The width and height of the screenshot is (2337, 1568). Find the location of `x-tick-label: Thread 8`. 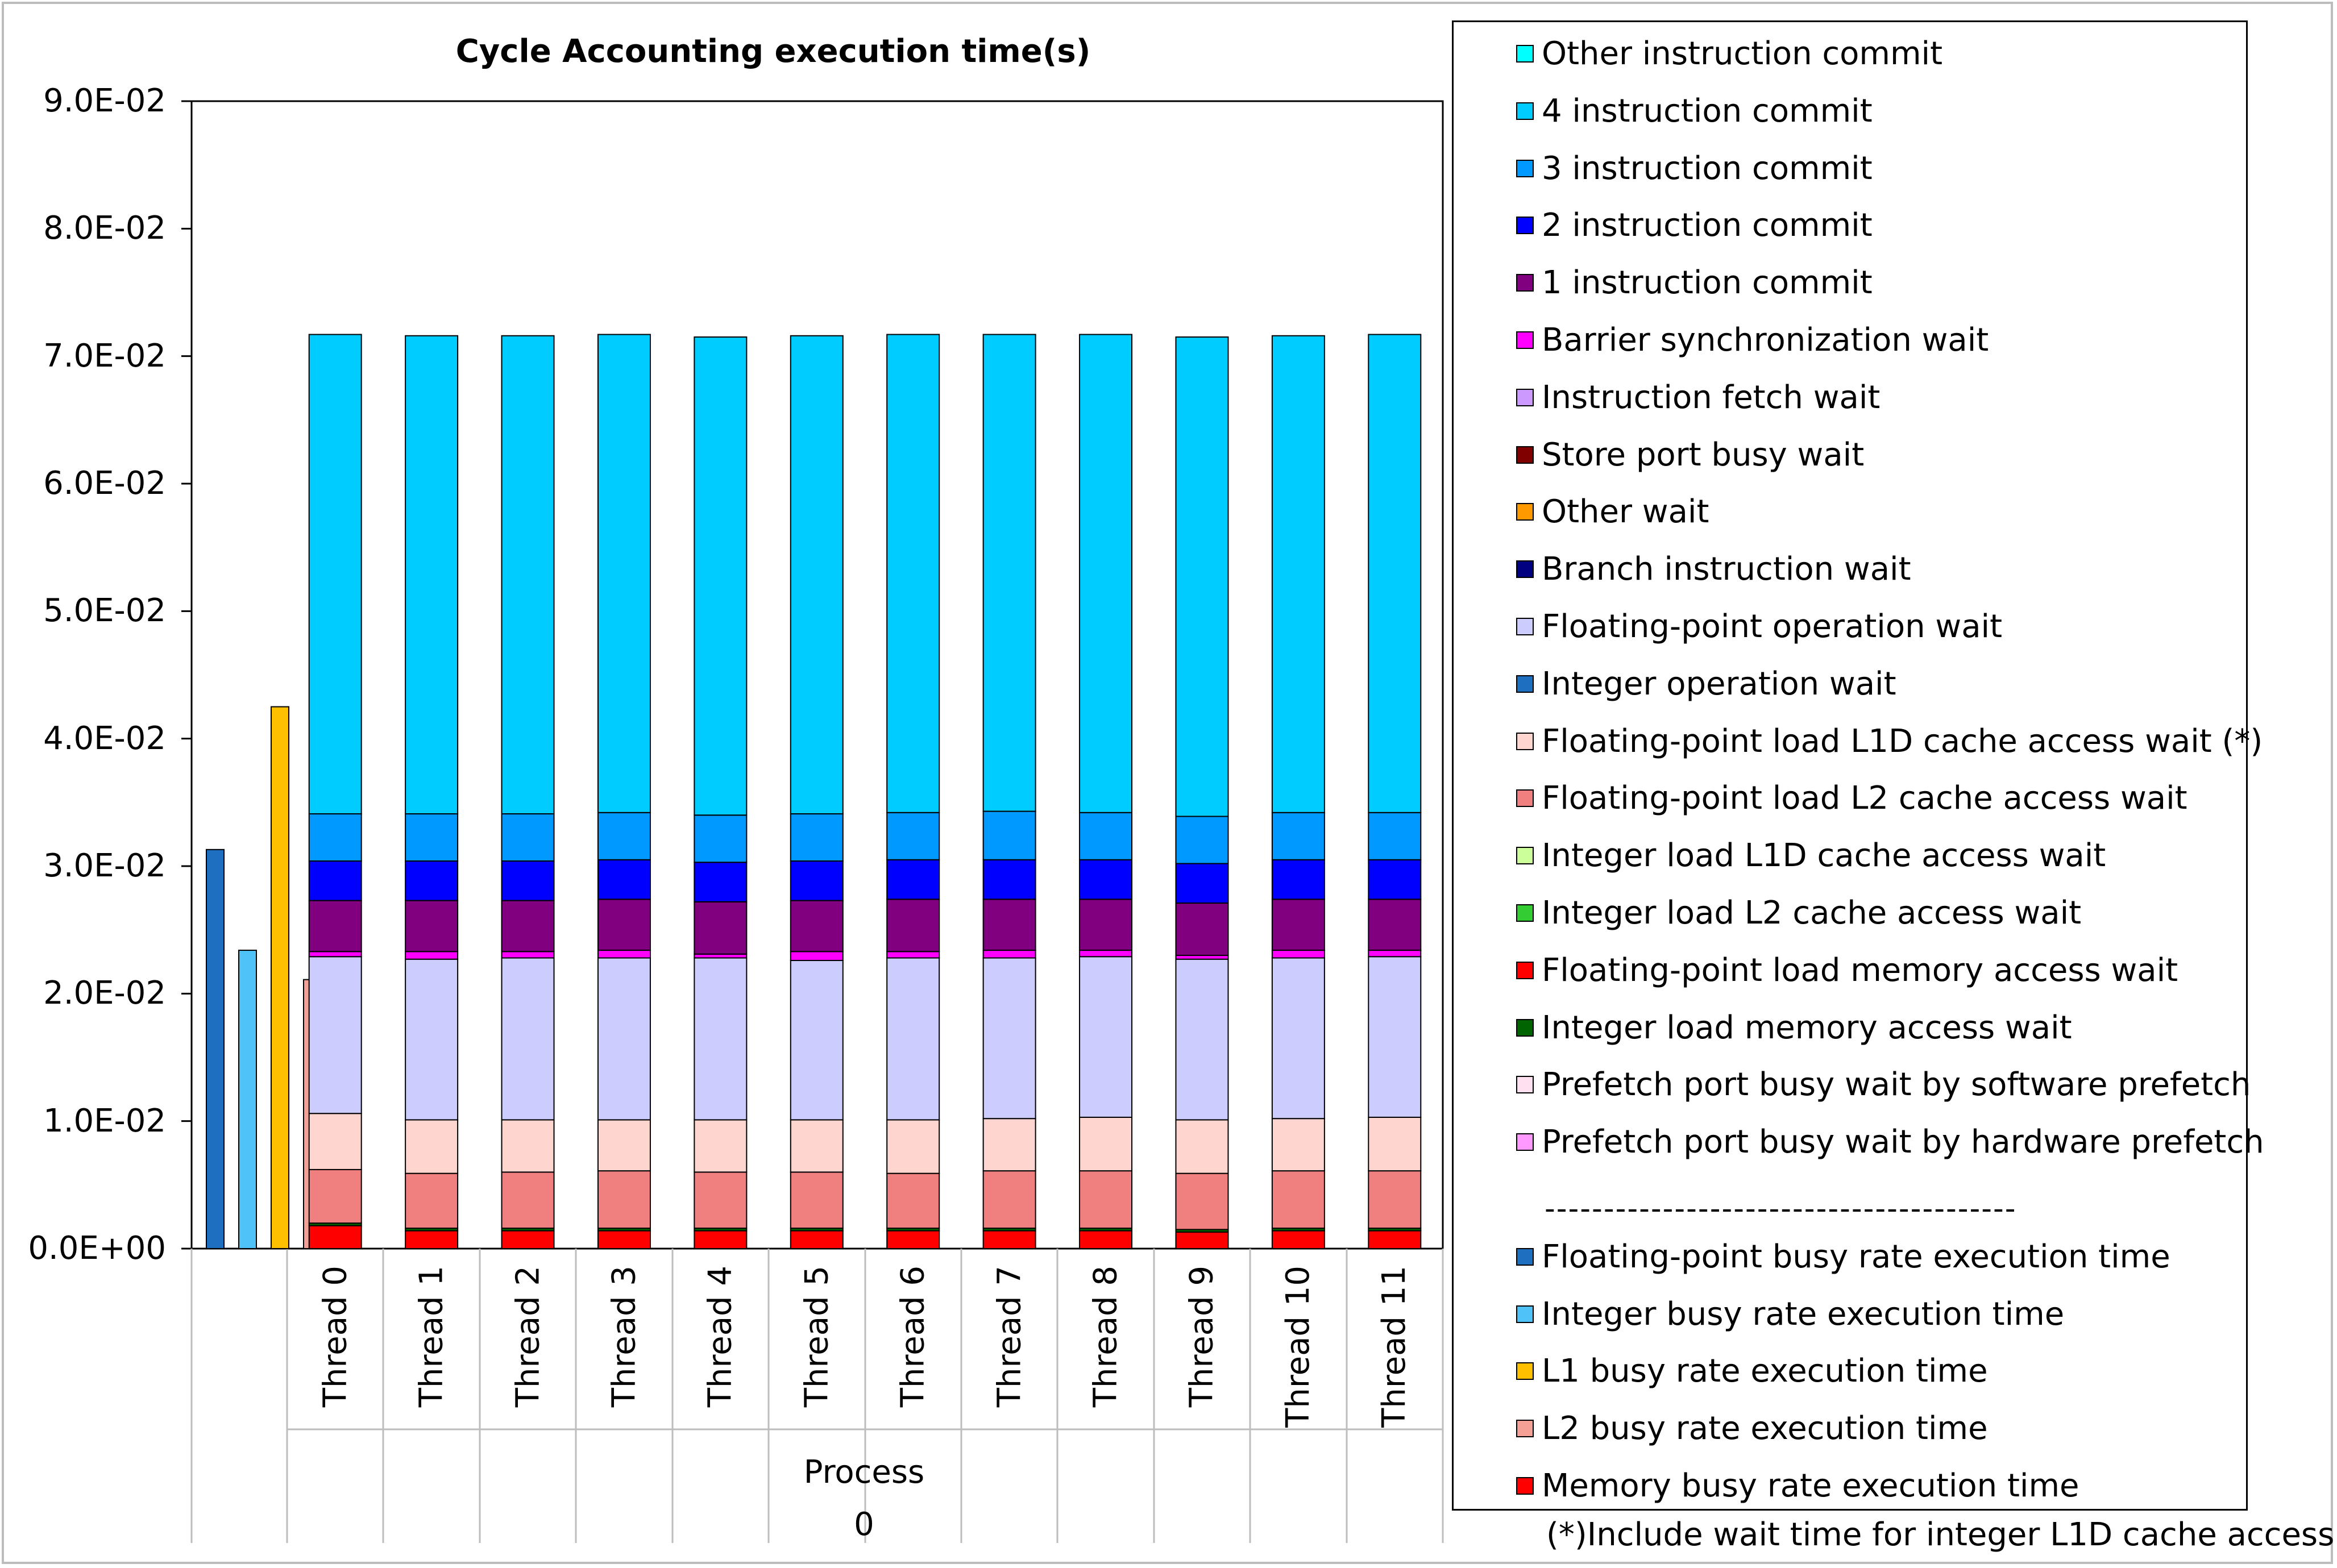

x-tick-label: Thread 8 is located at coordinates (1105, 1337).